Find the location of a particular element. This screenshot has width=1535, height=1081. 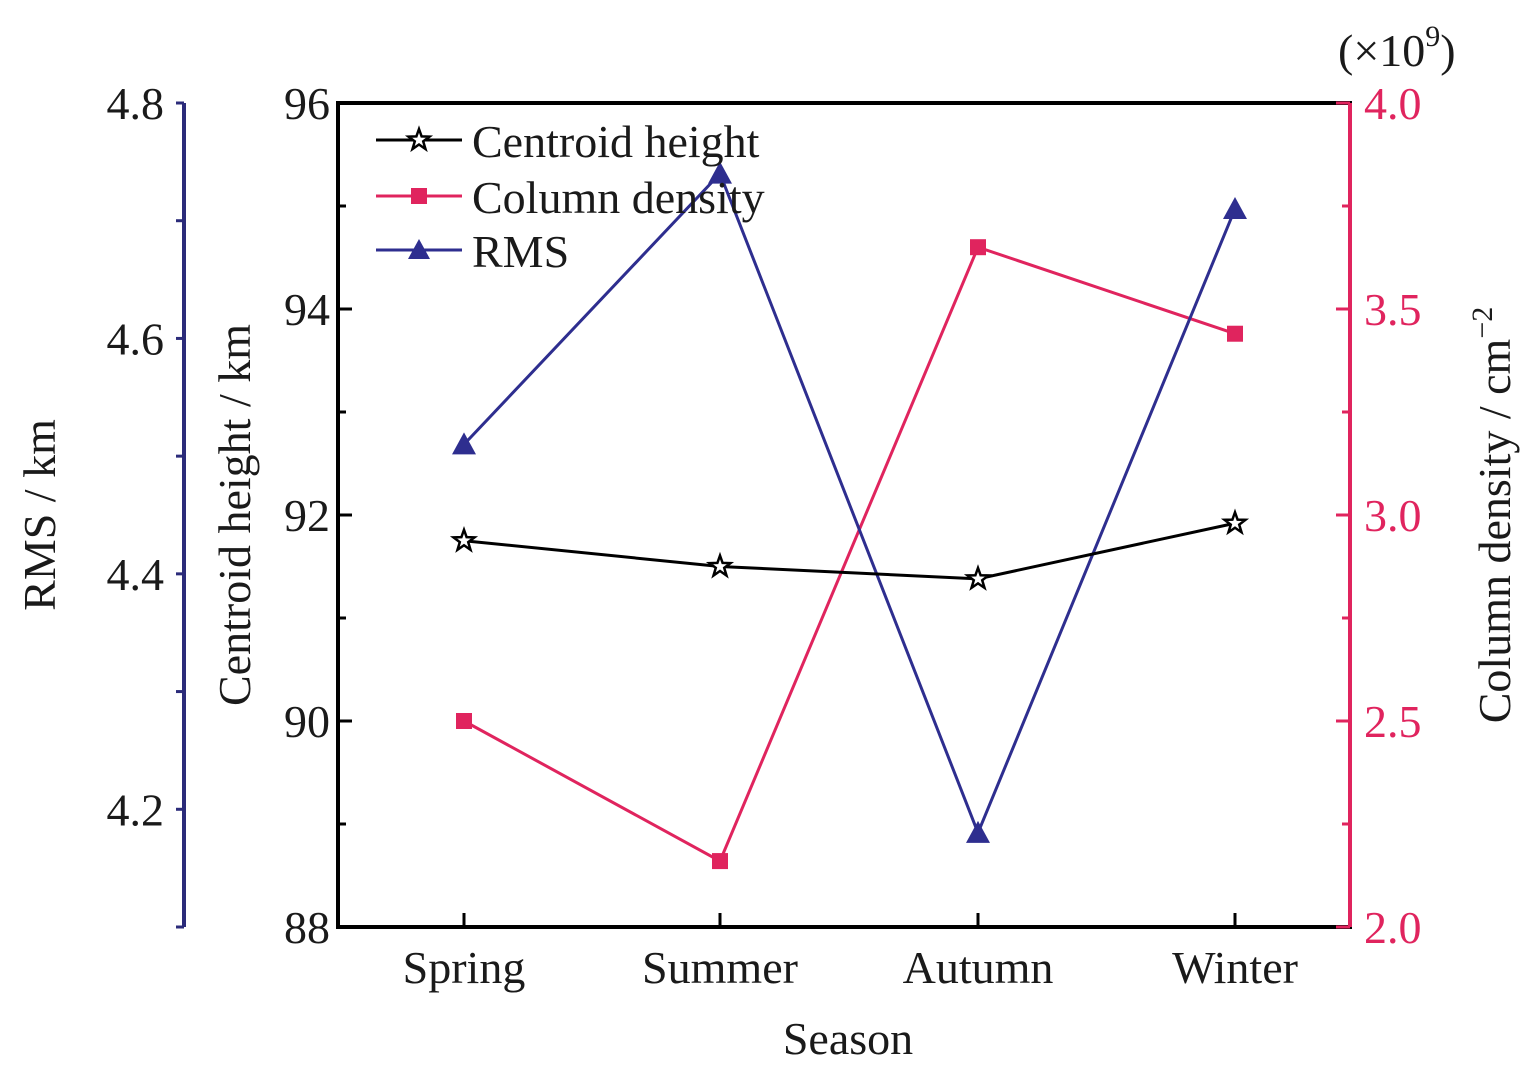

legend-item-column-density: Column density is located at coordinates (570, 197).